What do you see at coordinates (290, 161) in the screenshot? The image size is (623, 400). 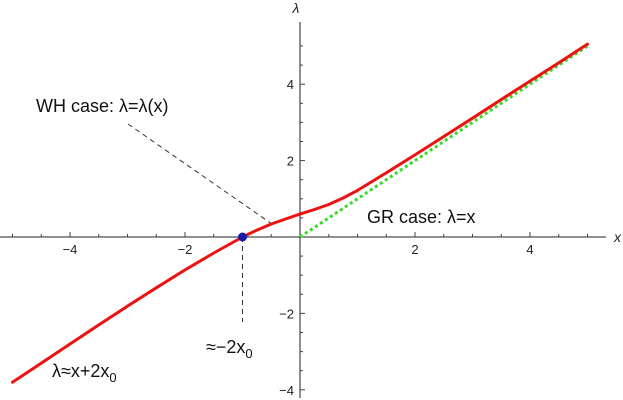 I see `y-tick-label: 2` at bounding box center [290, 161].